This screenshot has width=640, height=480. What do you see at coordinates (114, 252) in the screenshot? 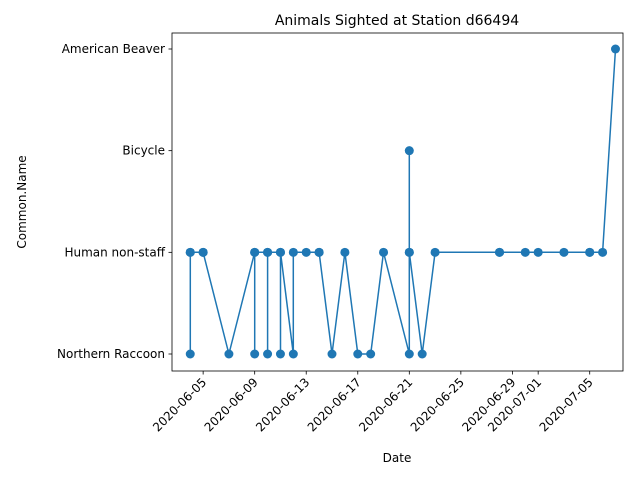
I see `y-tick-label: Human non-staff` at bounding box center [114, 252].